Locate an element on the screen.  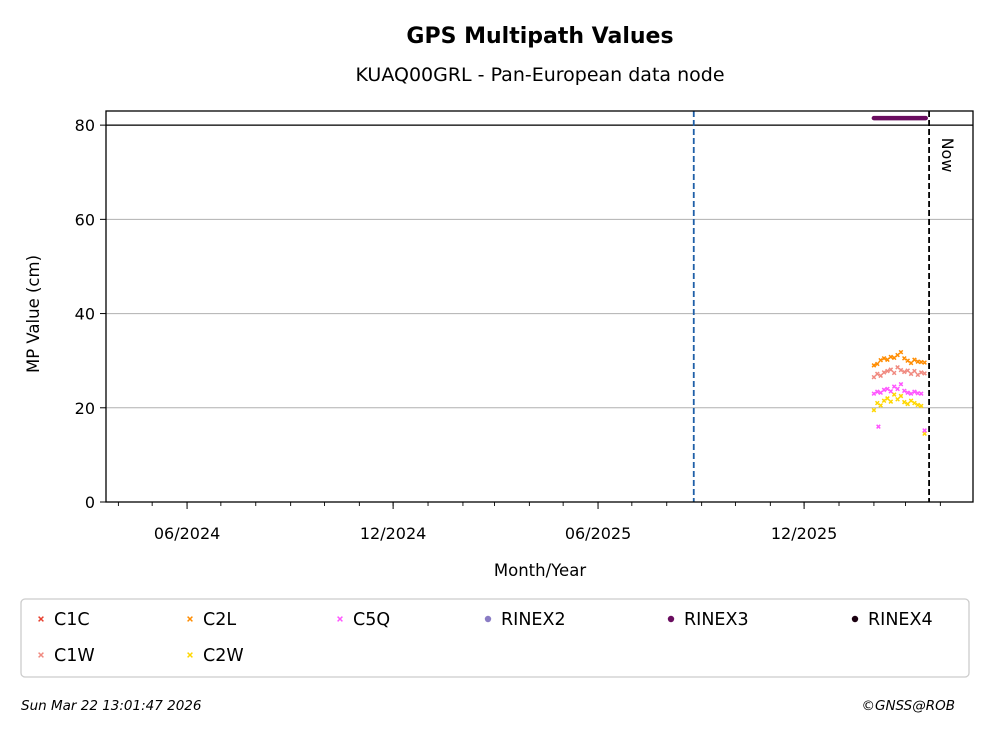
legend-label-rinex2: RINEX2 is located at coordinates (533, 620).